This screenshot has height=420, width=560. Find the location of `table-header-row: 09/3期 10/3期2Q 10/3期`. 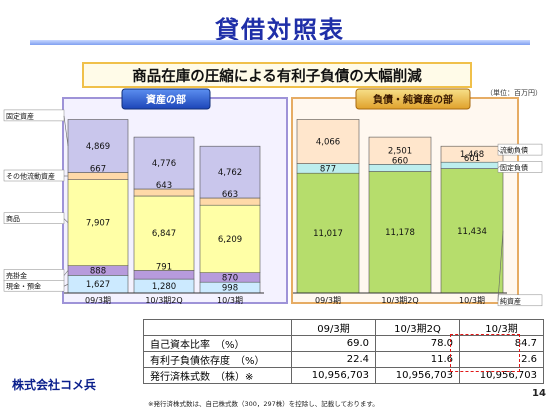

table-header-row: 09/3期 10/3期2Q 10/3期 is located at coordinates (343, 327).